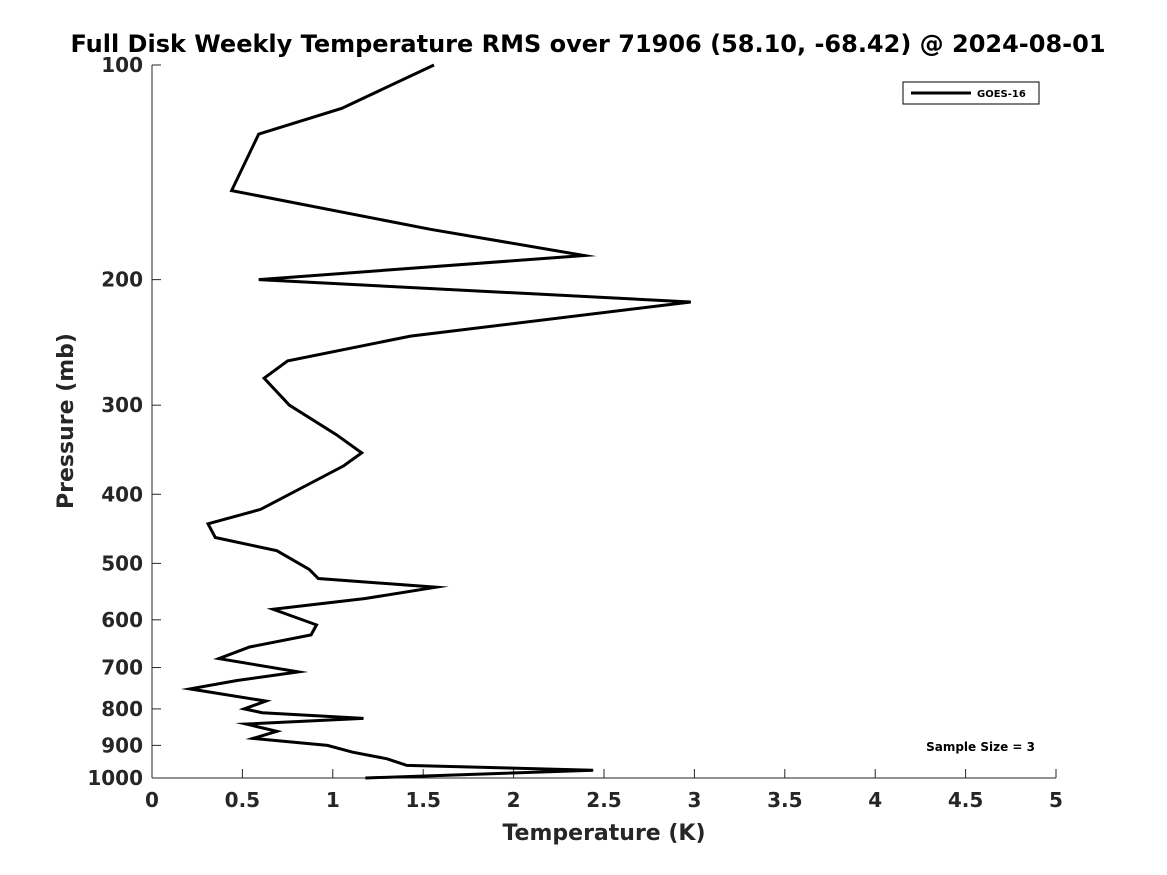 This screenshot has width=1167, height=875. I want to click on y-tick-label: 200, so click(122, 280).